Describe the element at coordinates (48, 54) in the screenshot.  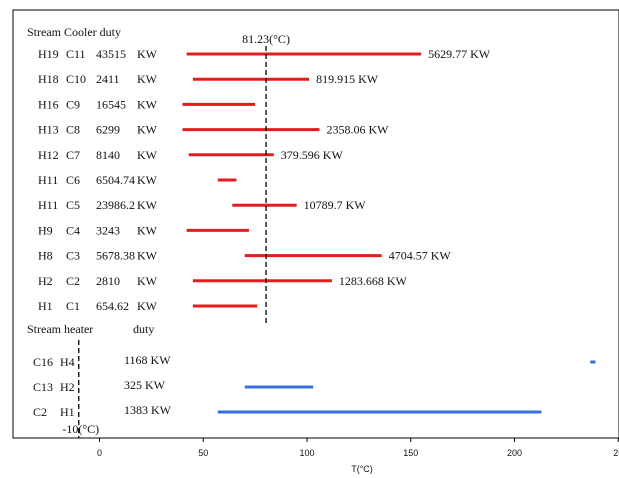
I see `row-hot-stream: H19` at that location.